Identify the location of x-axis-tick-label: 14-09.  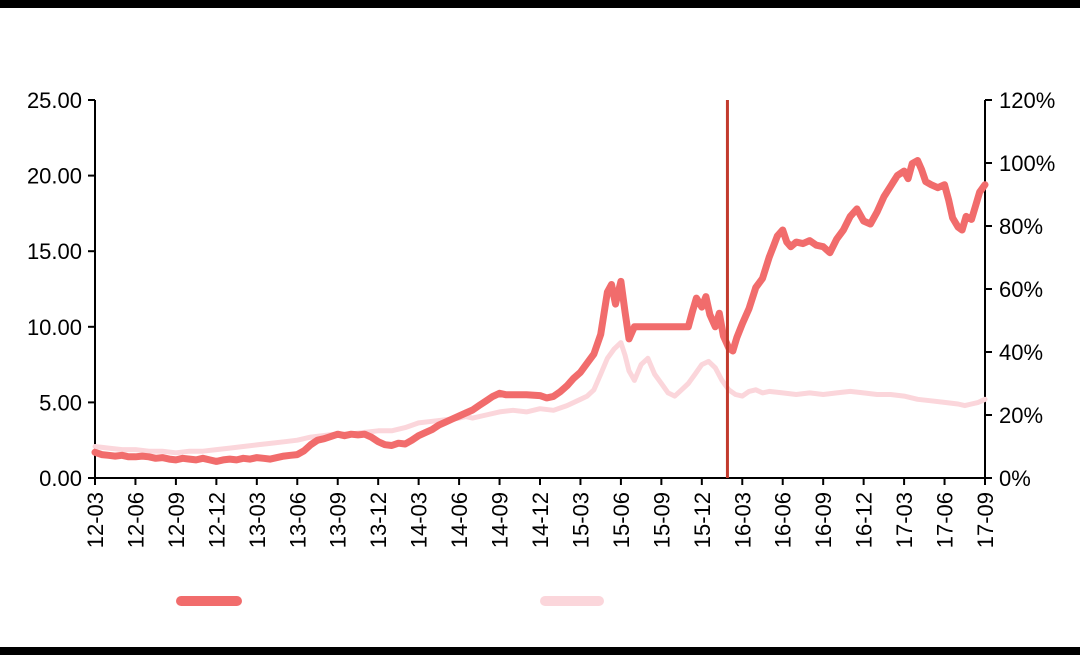
(500, 520).